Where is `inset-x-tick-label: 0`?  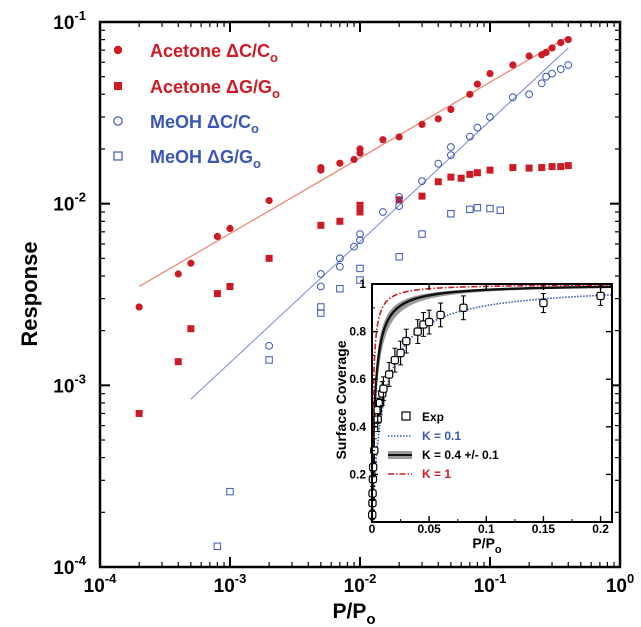 inset-x-tick-label: 0 is located at coordinates (372, 529).